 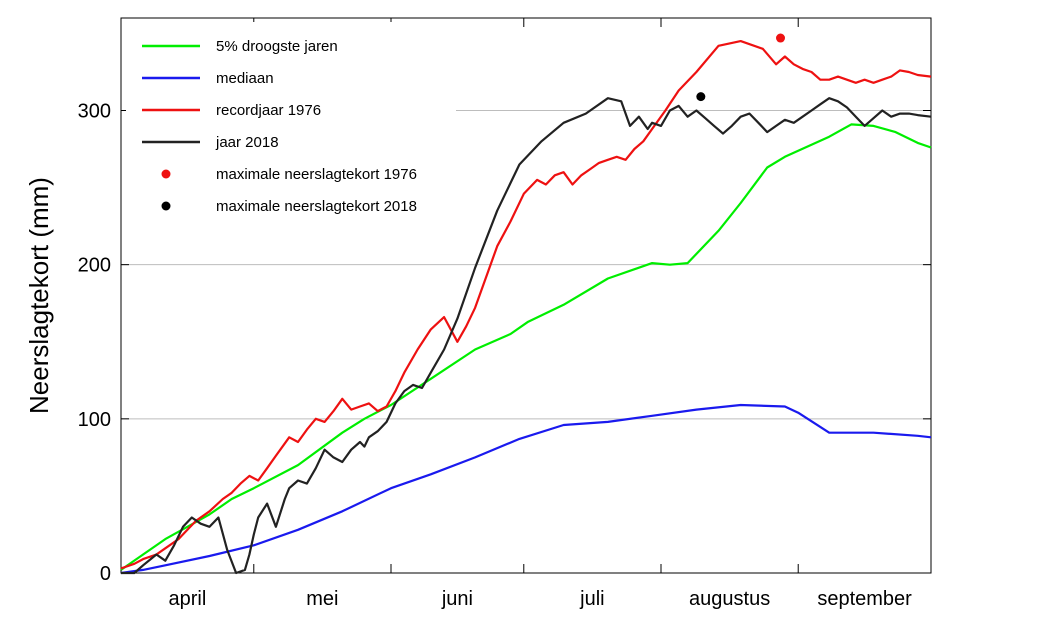 I want to click on marker-layer, so click(x=741, y=67).